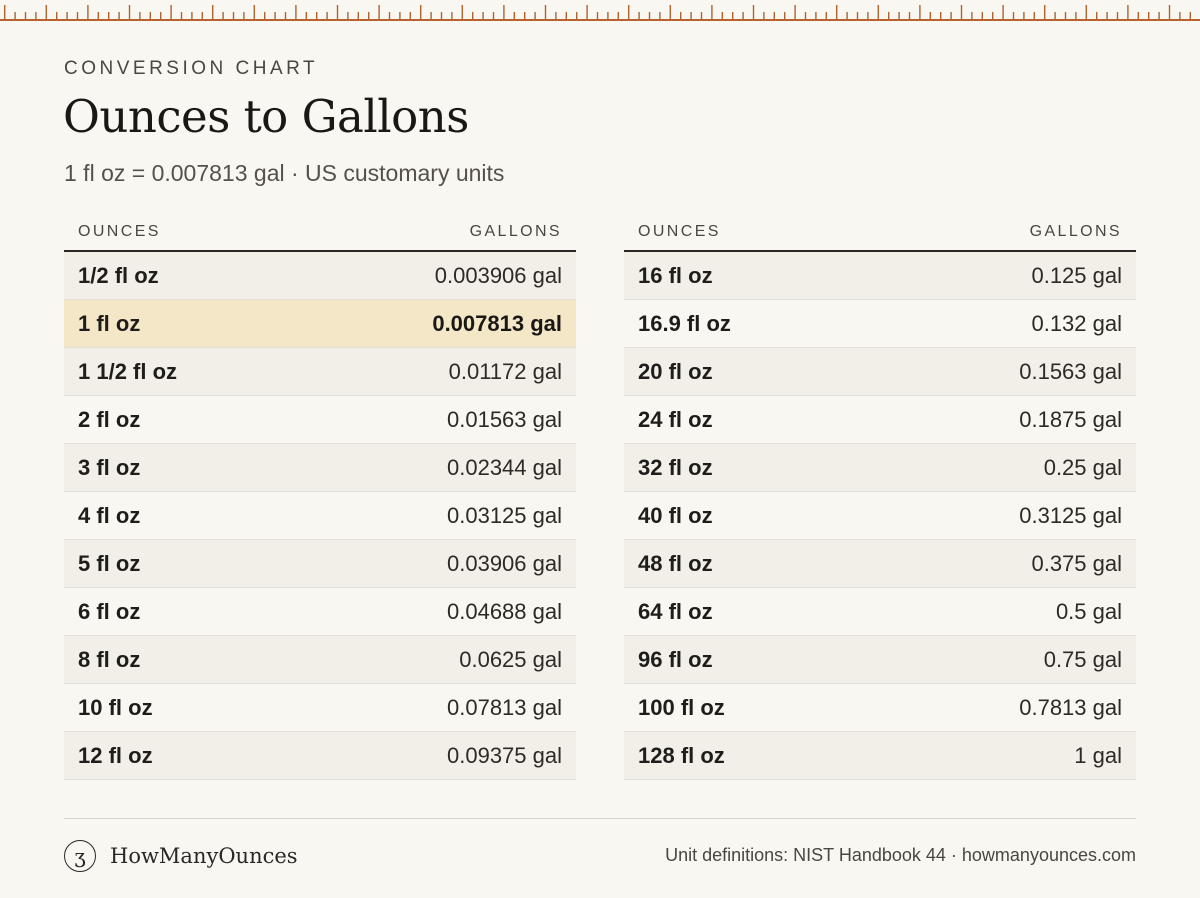 This screenshot has width=1200, height=898. I want to click on table-row: 5 fl oz 0.03906 gal, so click(320, 564).